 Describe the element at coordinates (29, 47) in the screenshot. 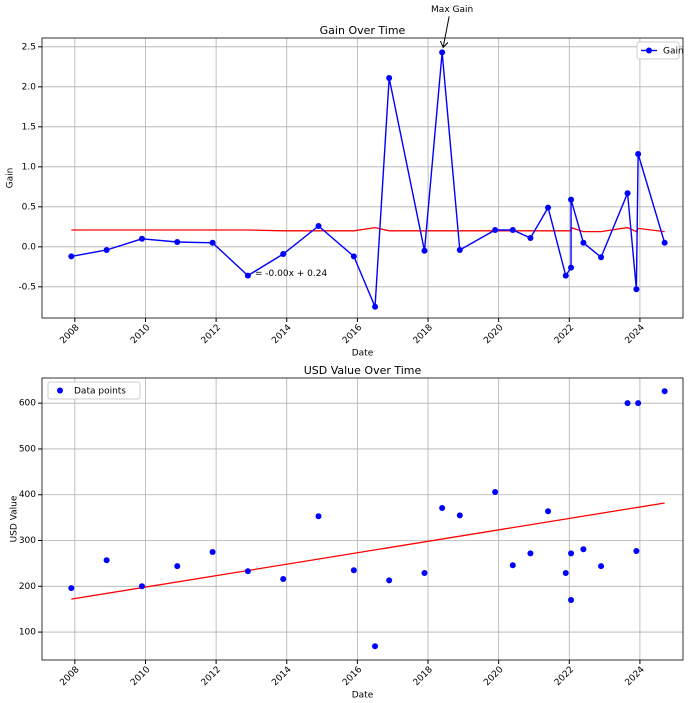

I see `y-tick-label: 2.5` at that location.